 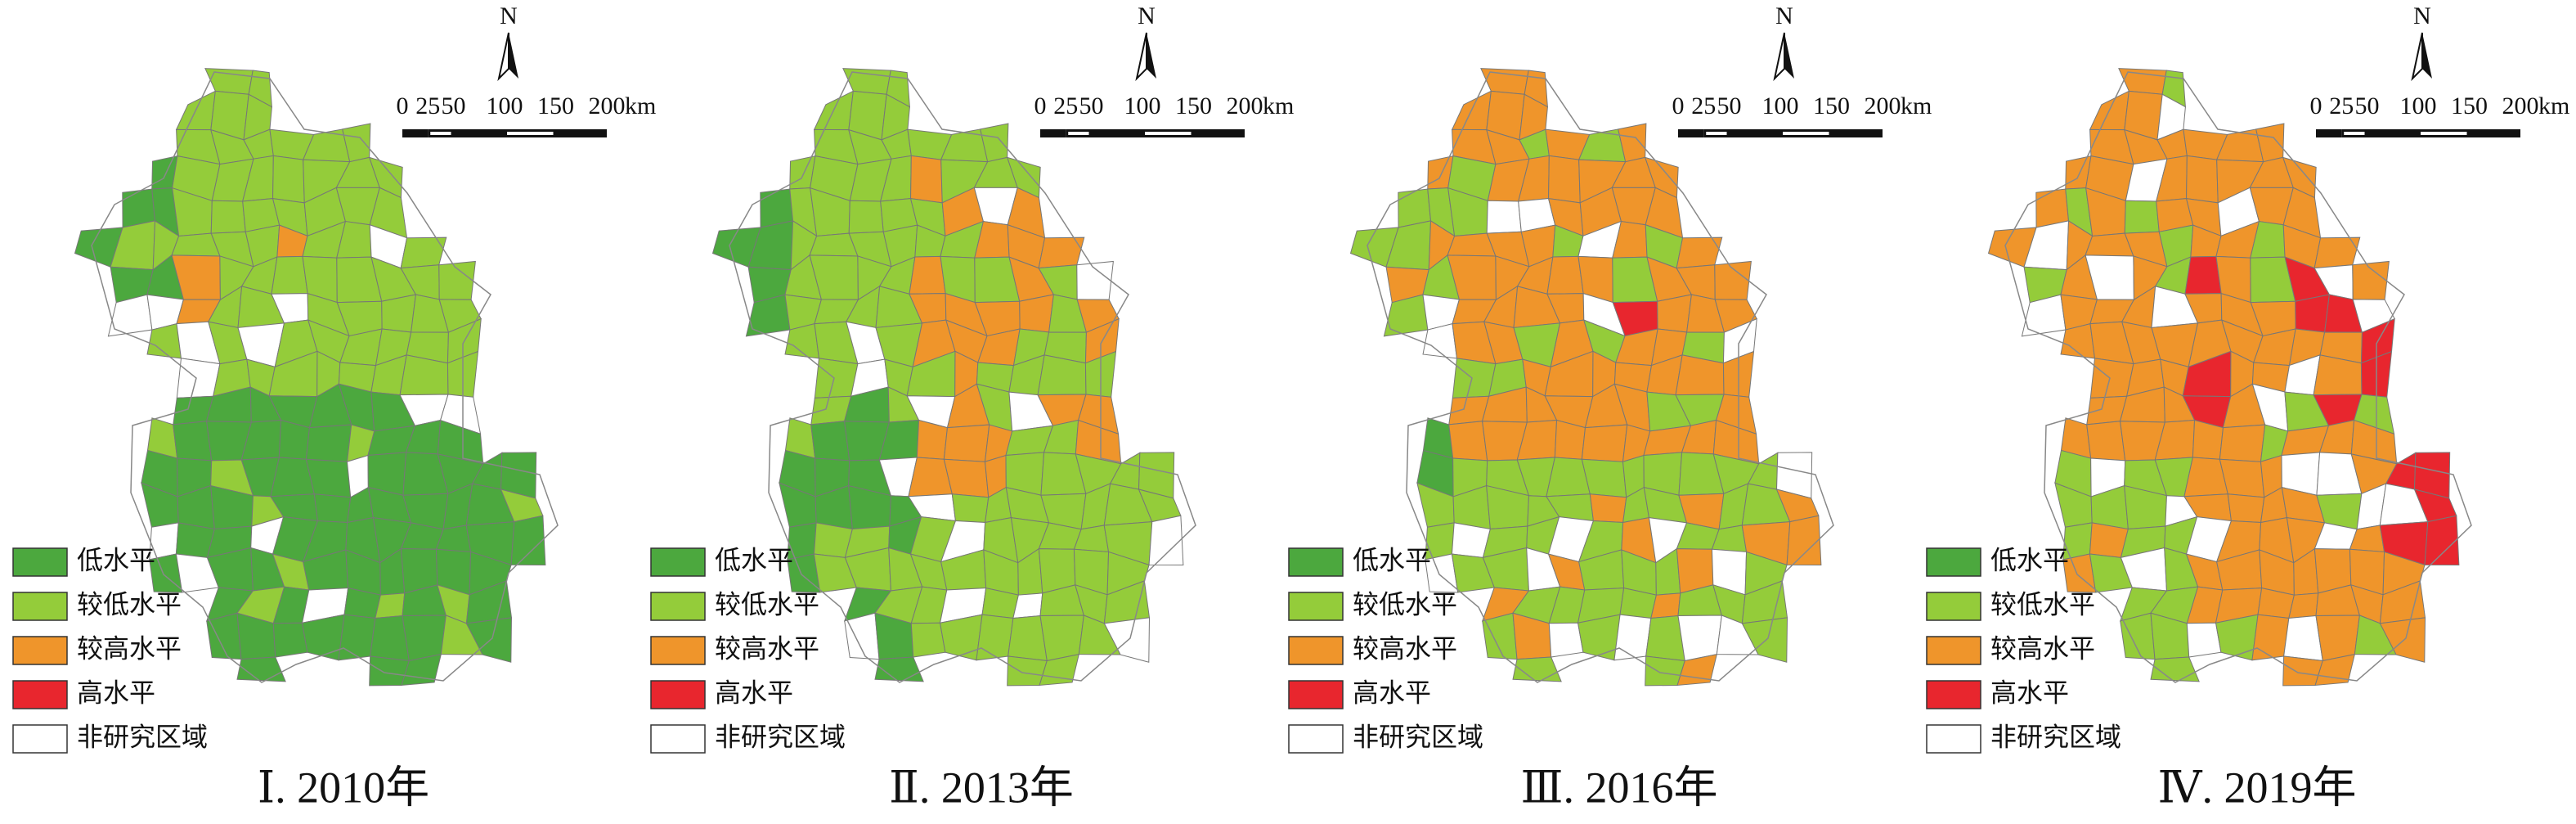 I want to click on legend-label: 低水平, so click(x=116, y=559).